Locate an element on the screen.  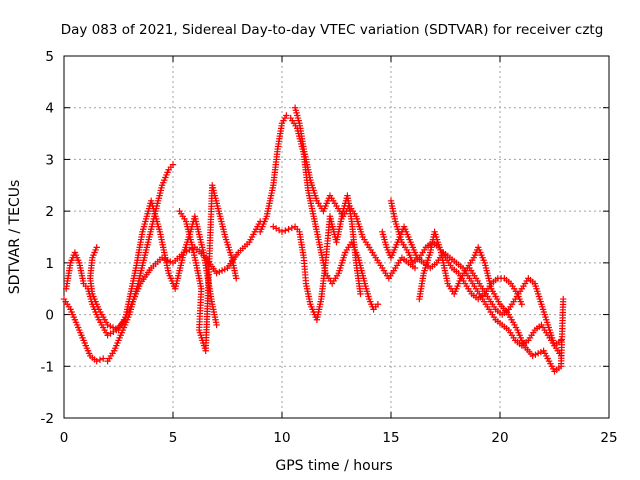
x-axis-label: GPS time / hours is located at coordinates (333, 466).